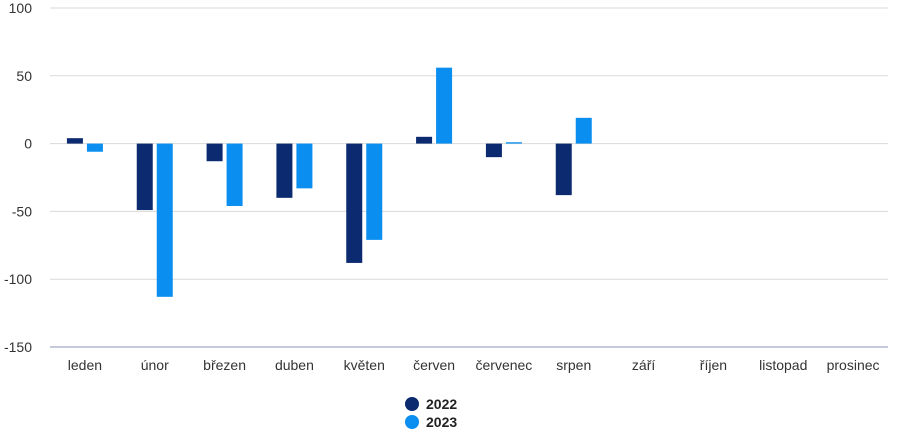 This screenshot has height=434, width=900. Describe the element at coordinates (24, 76) in the screenshot. I see `y-tick-label: 50` at that location.